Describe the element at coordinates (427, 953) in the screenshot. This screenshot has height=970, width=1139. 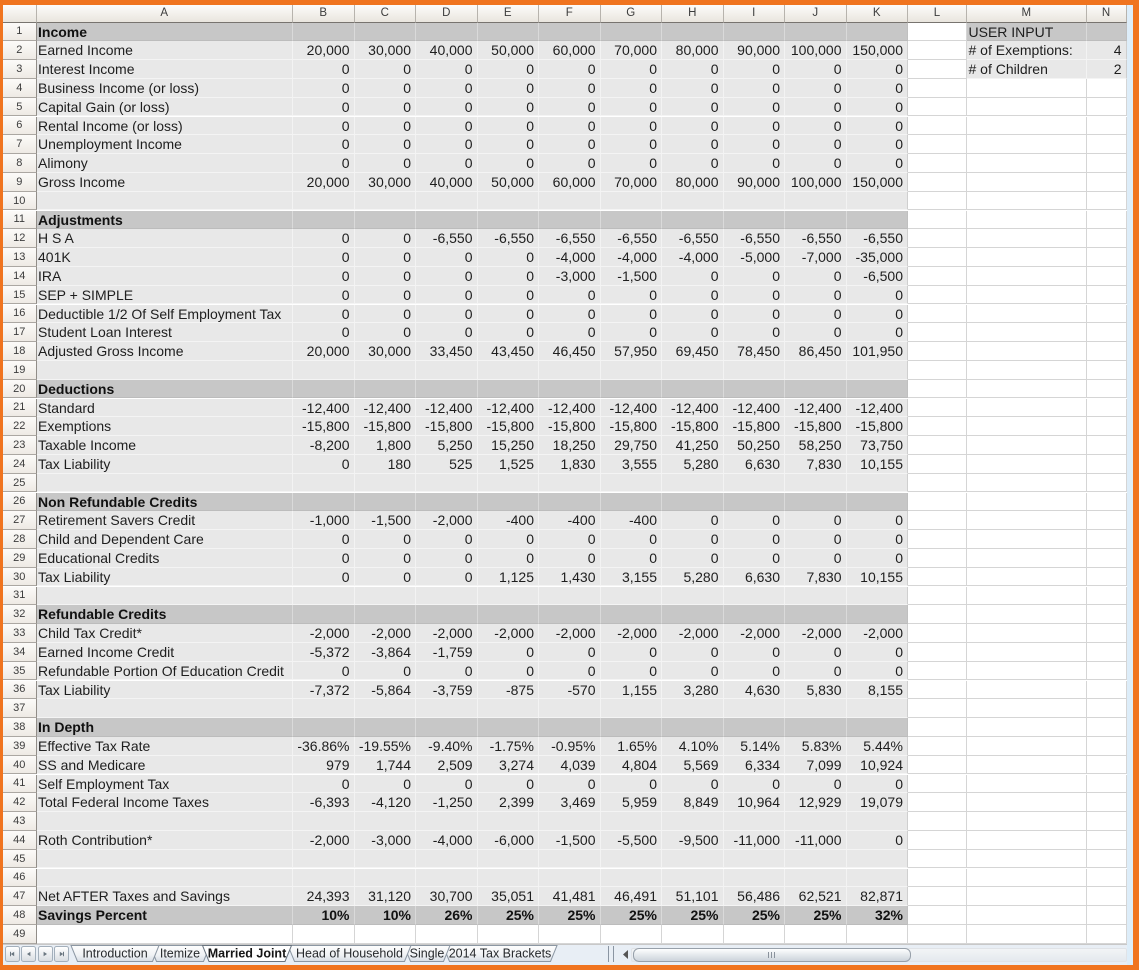
I see `svg-text: Single` at that location.